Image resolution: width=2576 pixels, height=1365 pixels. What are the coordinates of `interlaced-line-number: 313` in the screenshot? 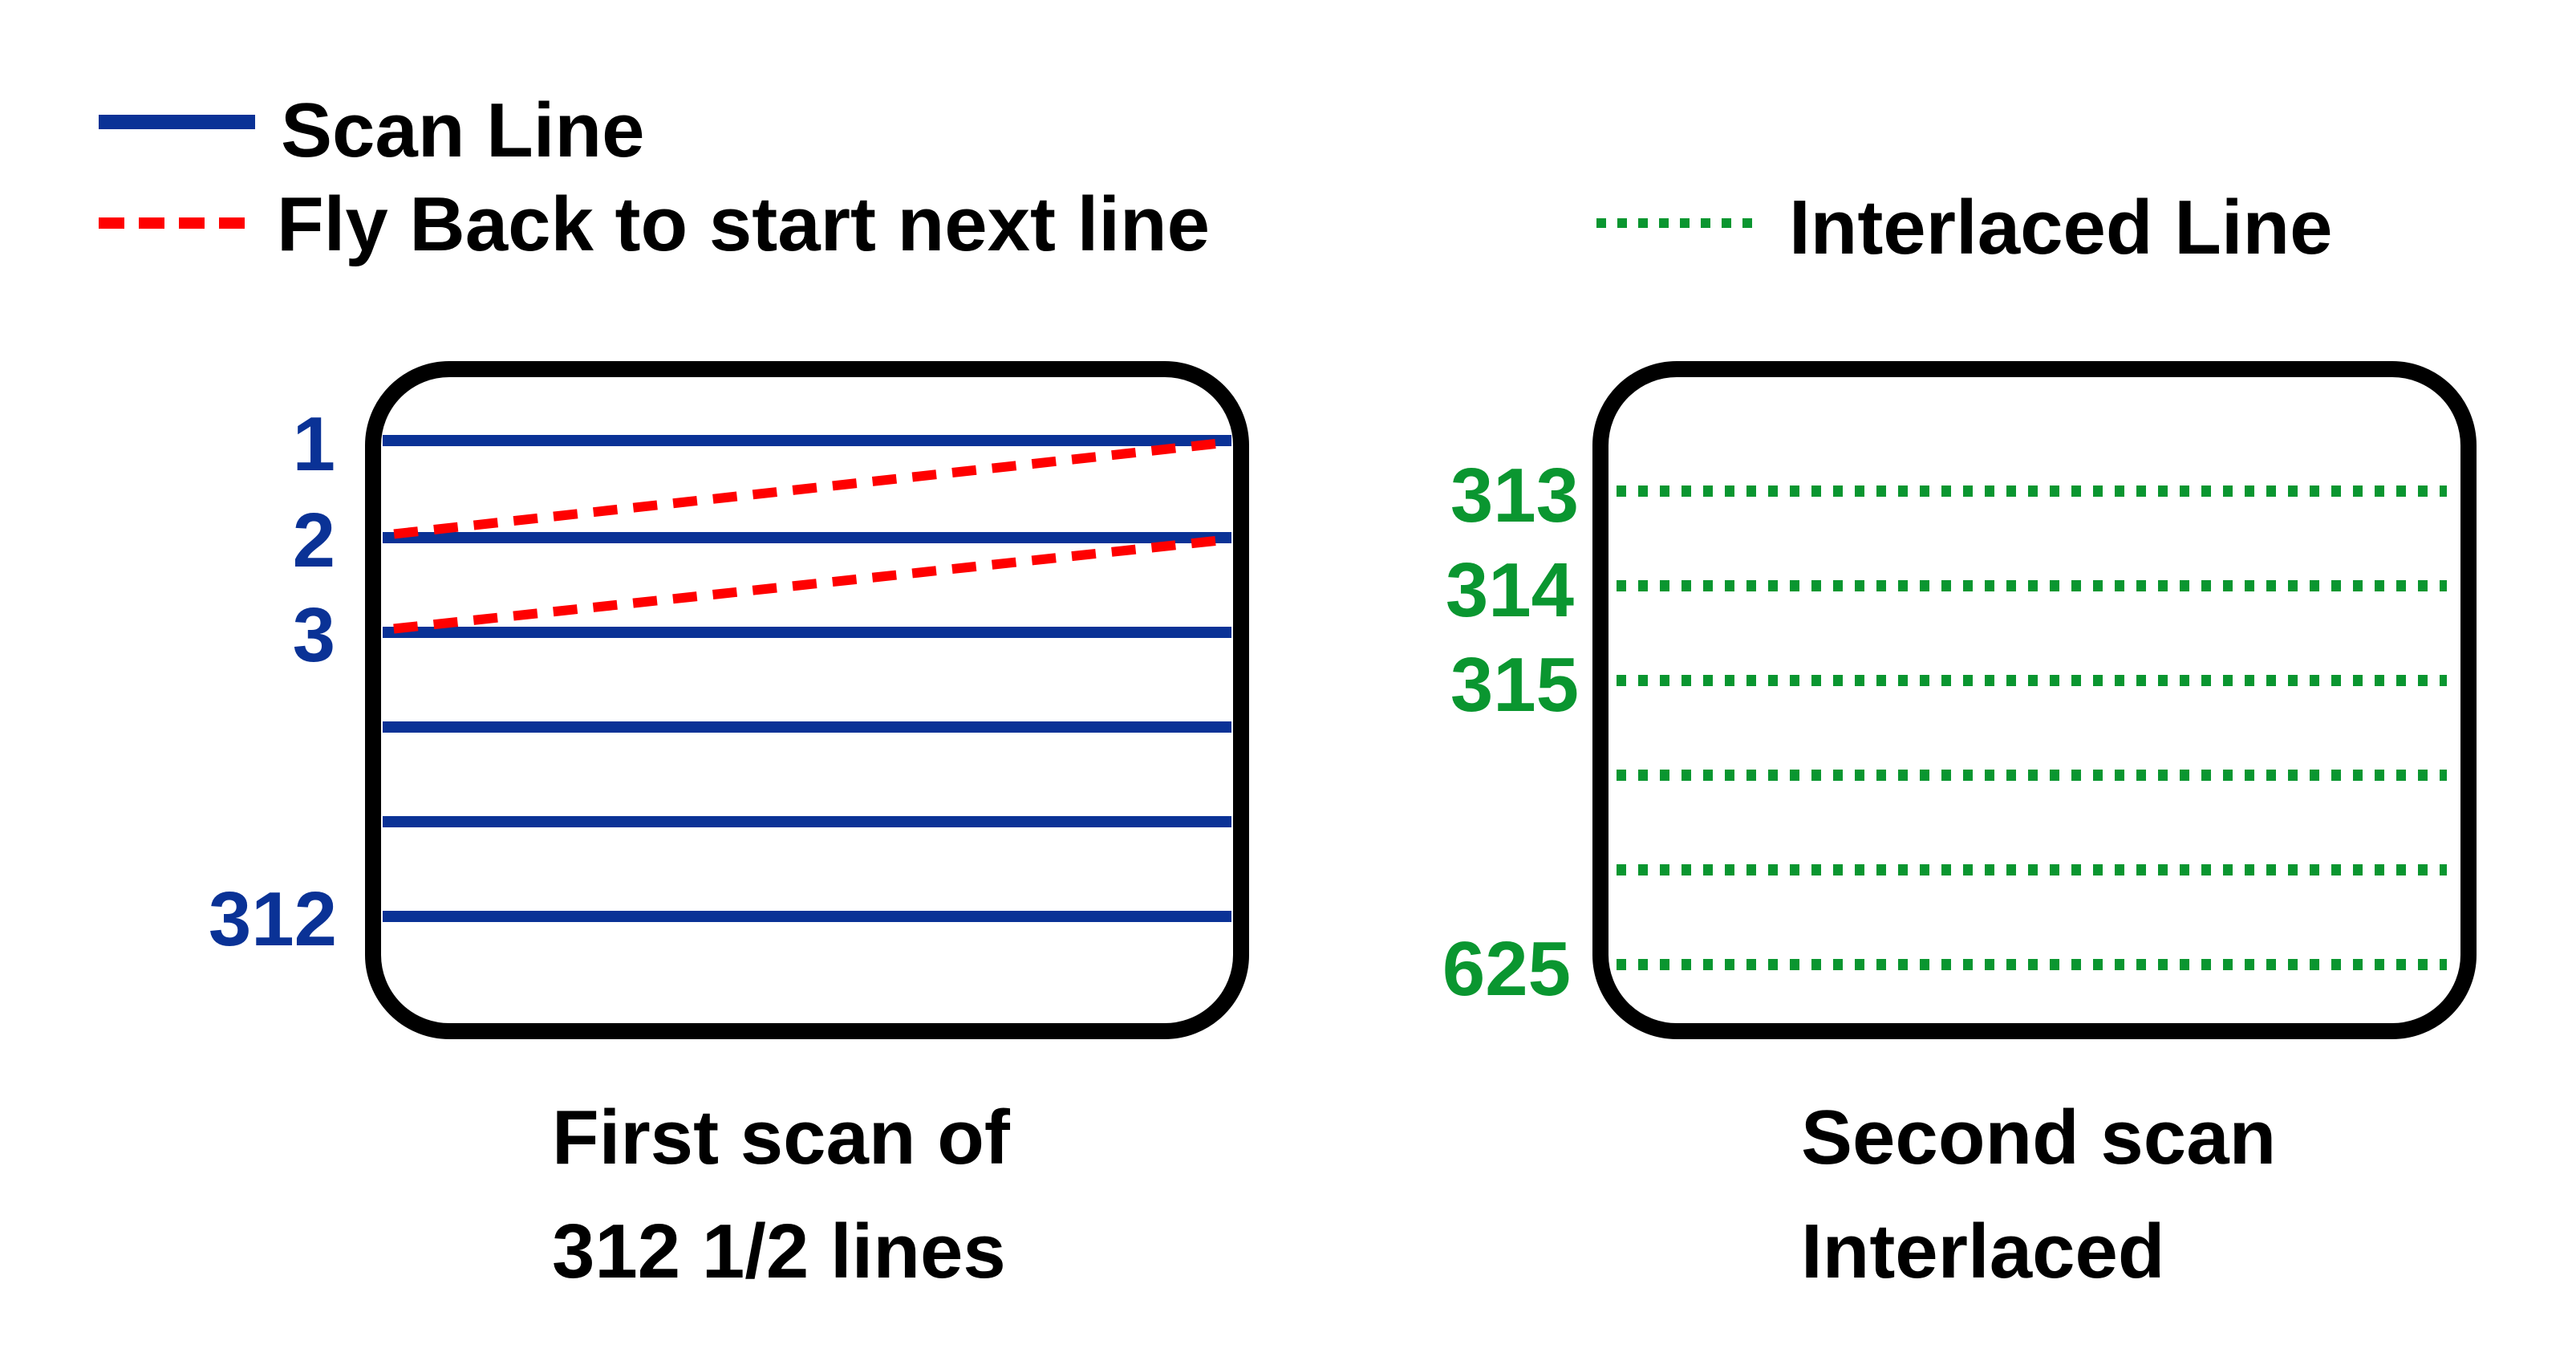 It's located at (1514, 495).